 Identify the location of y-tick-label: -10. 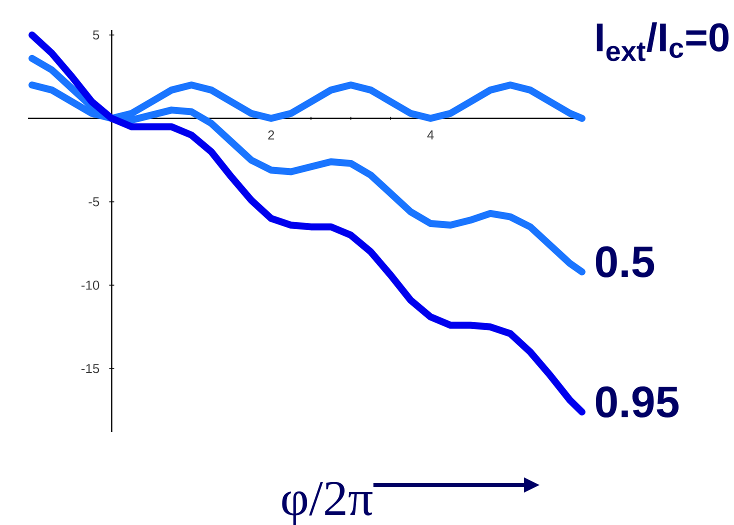
(90, 285).